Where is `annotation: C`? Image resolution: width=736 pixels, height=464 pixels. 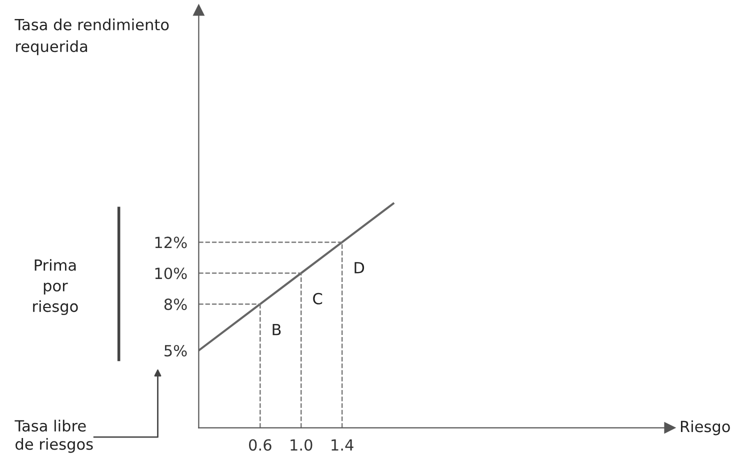 annotation: C is located at coordinates (317, 298).